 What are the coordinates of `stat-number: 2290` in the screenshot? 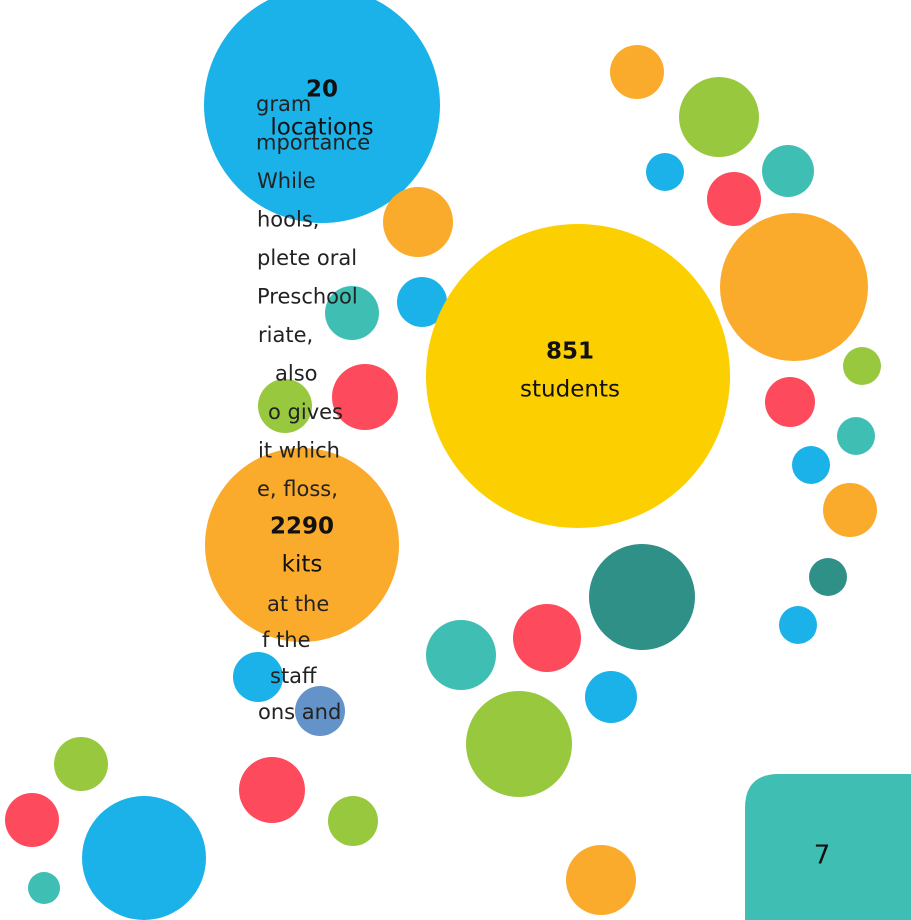 It's located at (302, 527).